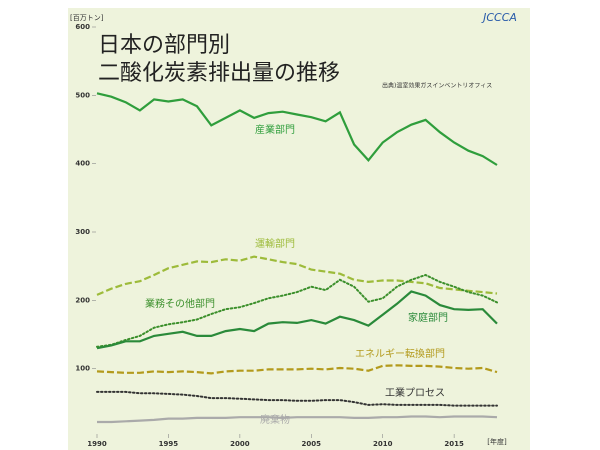  What do you see at coordinates (82, 232) in the screenshot?
I see `y-tick-label: 300` at bounding box center [82, 232].